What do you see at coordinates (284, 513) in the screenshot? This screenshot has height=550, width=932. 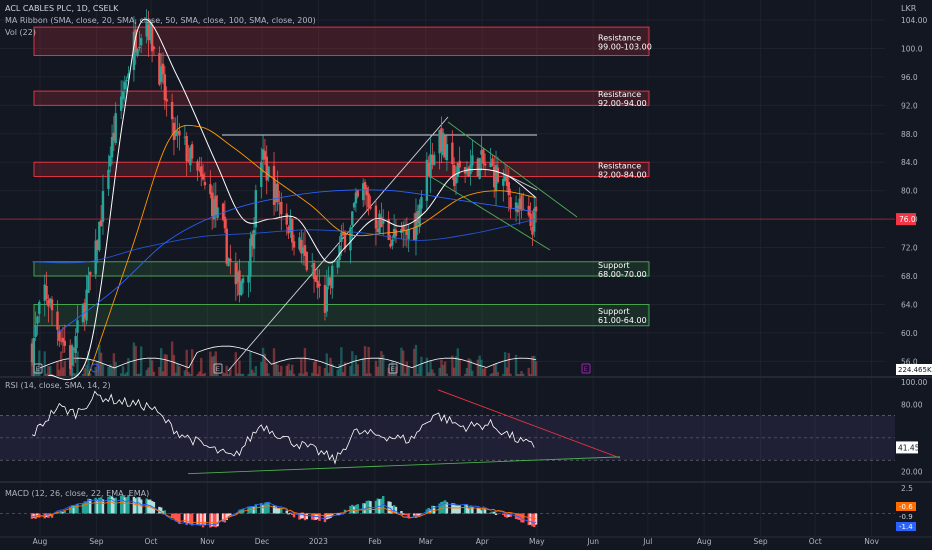 I see `macd-line` at bounding box center [284, 513].